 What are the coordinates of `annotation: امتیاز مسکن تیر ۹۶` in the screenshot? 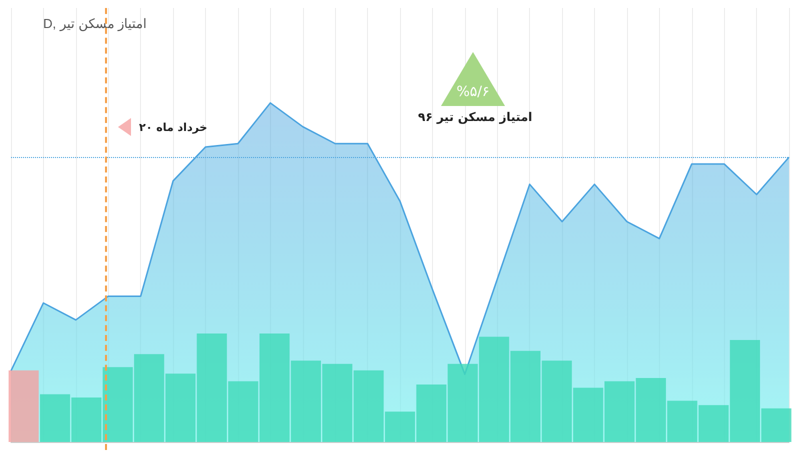 It's located at (475, 117).